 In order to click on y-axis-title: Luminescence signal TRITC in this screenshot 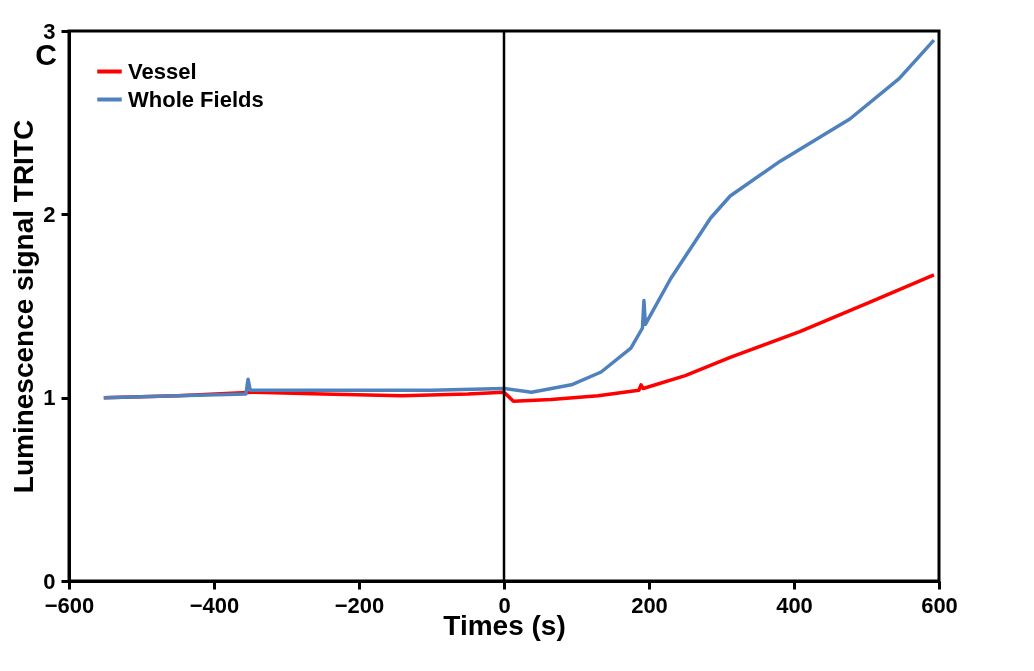, I will do `click(24, 306)`.